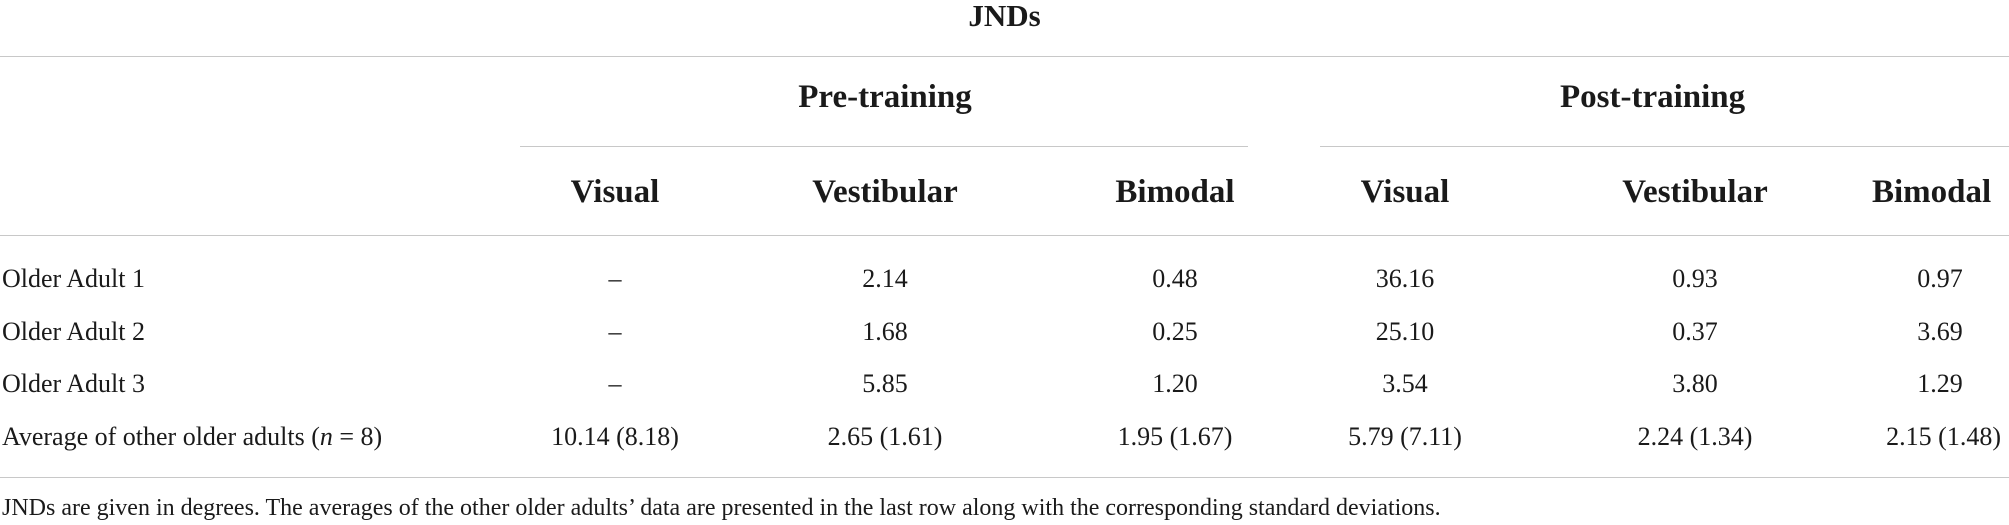 The width and height of the screenshot is (2009, 525). I want to click on table-cell: 2.15 (1.48), so click(1943, 436).